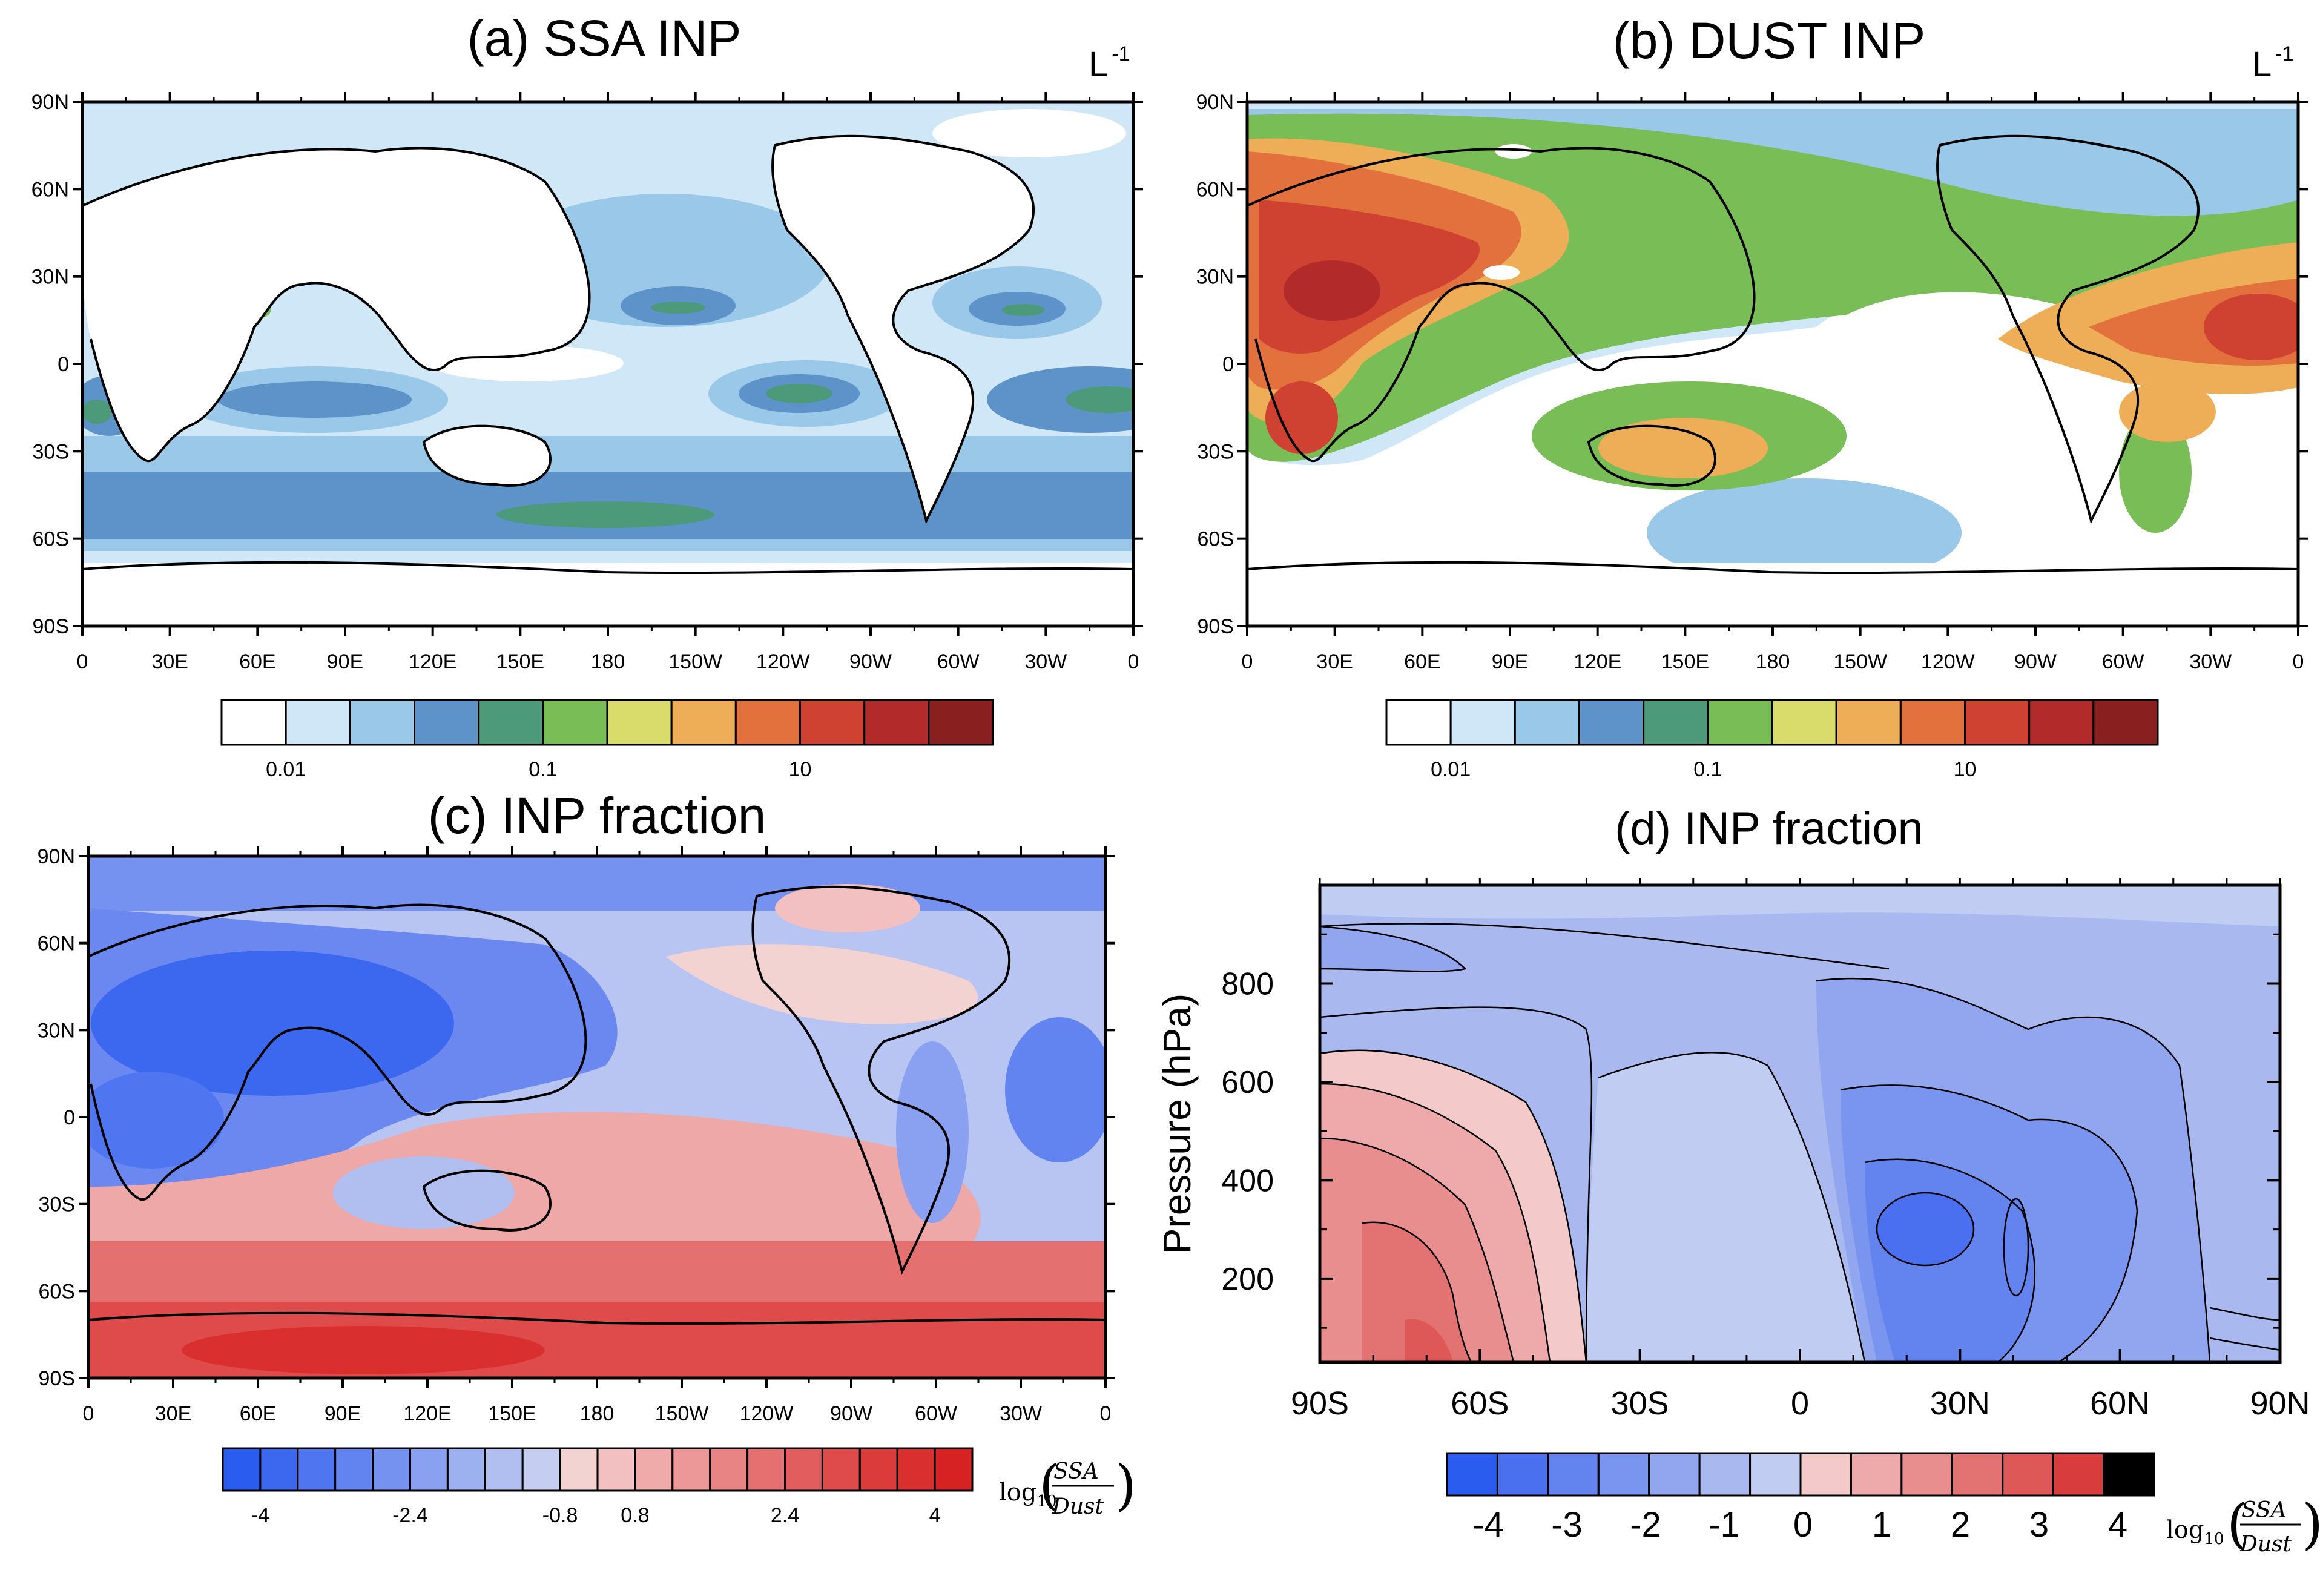 This screenshot has width=2320, height=1596. What do you see at coordinates (871, 661) in the screenshot?
I see `x-tick-label: 90W` at bounding box center [871, 661].